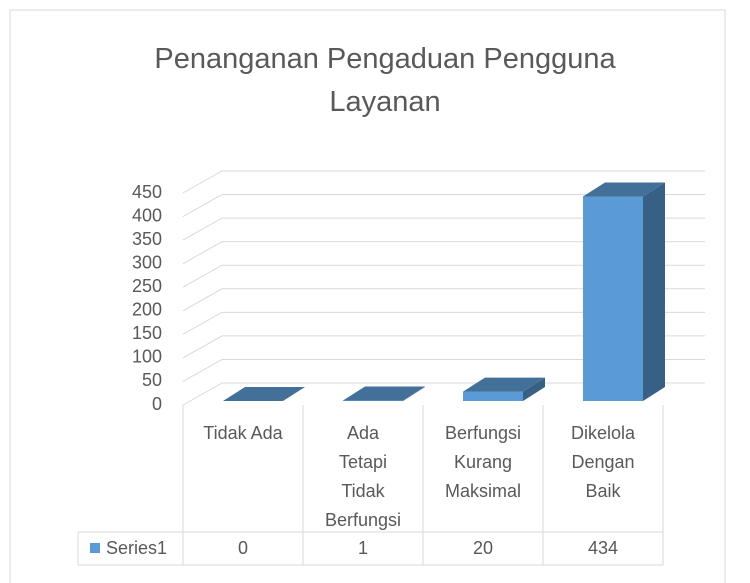  What do you see at coordinates (483, 548) in the screenshot?
I see `table-value: 20` at bounding box center [483, 548].